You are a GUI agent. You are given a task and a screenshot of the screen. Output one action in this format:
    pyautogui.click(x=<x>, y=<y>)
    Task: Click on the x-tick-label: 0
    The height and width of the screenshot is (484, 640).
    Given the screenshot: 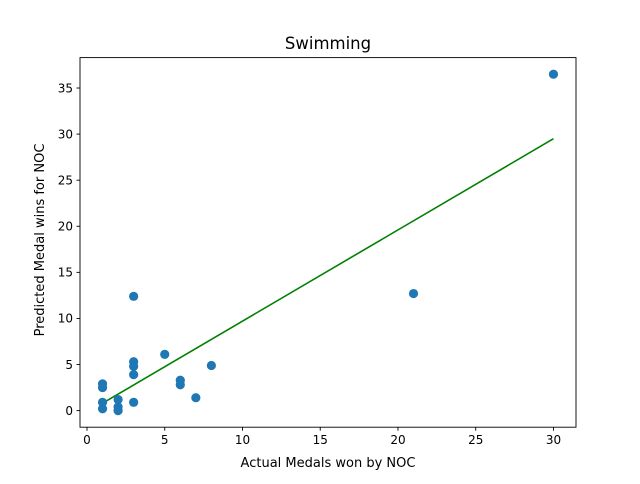 What is the action you would take?
    pyautogui.click(x=87, y=440)
    